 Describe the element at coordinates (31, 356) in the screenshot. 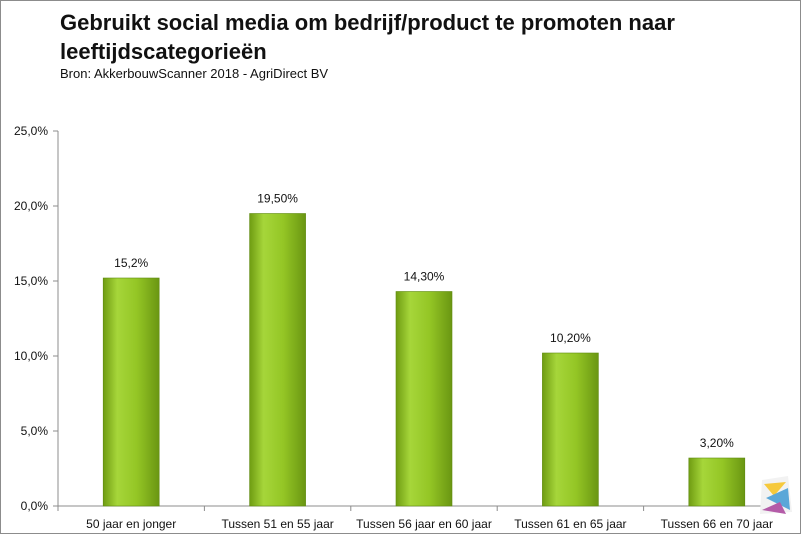

I see `y-tick-label: 10,0%` at that location.